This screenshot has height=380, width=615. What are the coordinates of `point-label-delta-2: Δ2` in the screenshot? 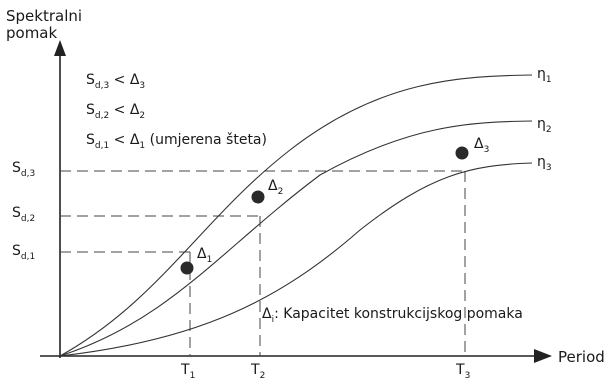 It's located at (275, 187).